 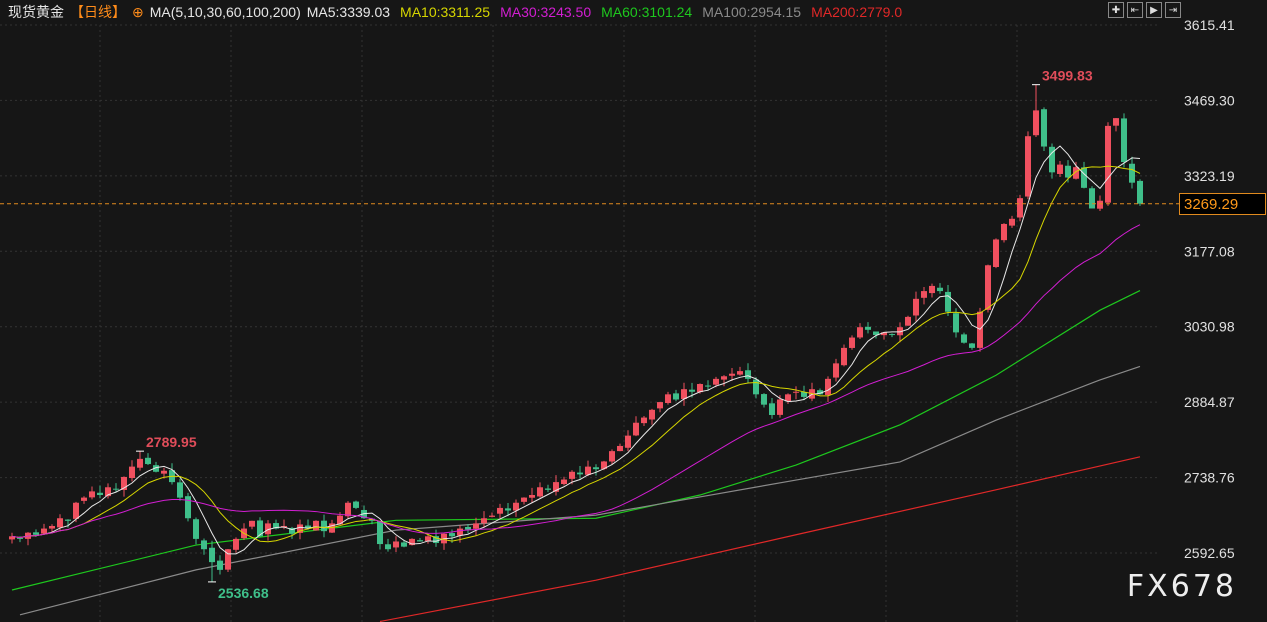 I want to click on toolbar: ✚ ⇤ ▶ ⇥, so click(x=1144, y=10).